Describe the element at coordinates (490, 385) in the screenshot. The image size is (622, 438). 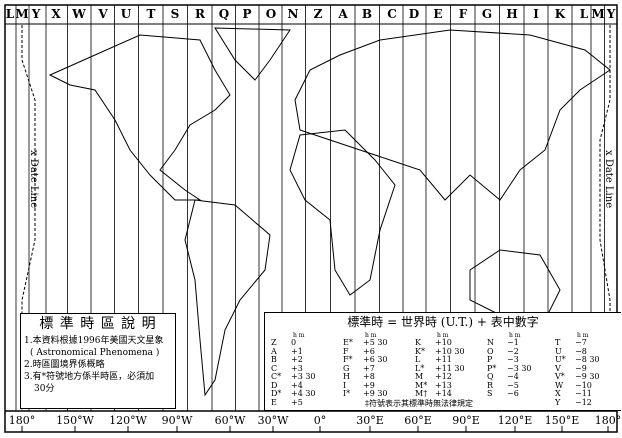
I see `zone-code: R` at that location.